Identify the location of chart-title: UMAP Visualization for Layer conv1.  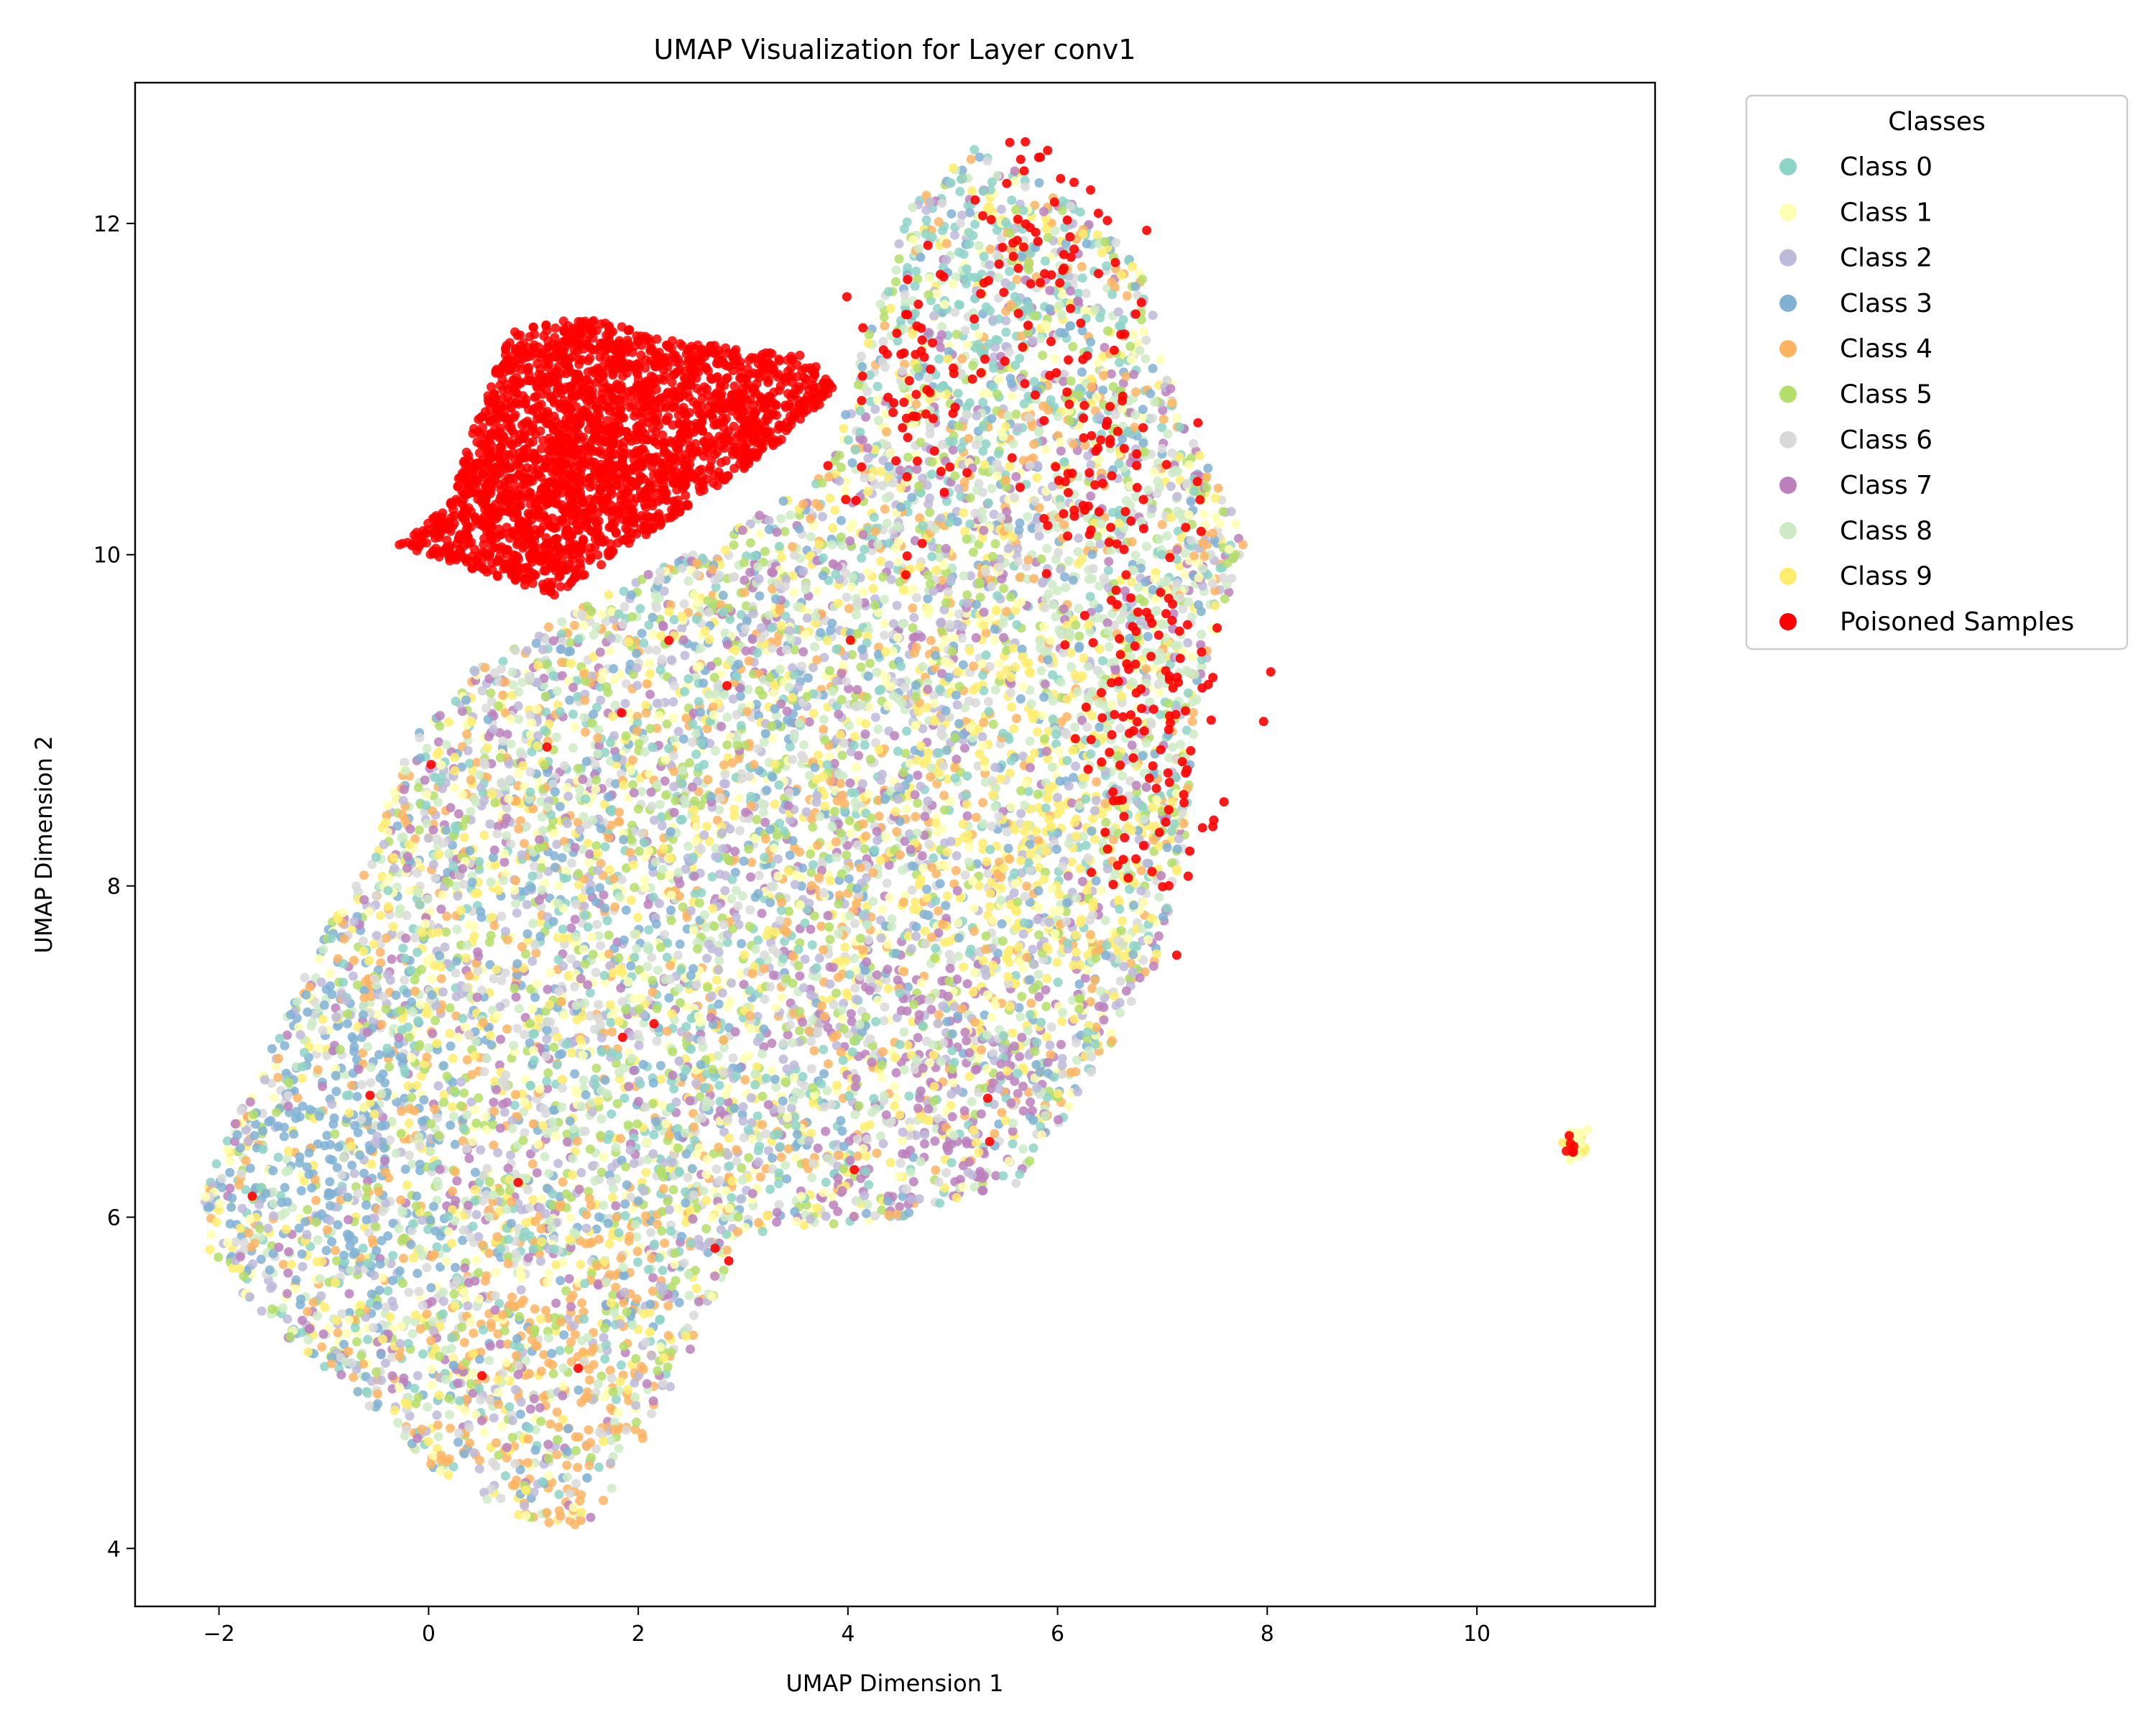
(895, 49).